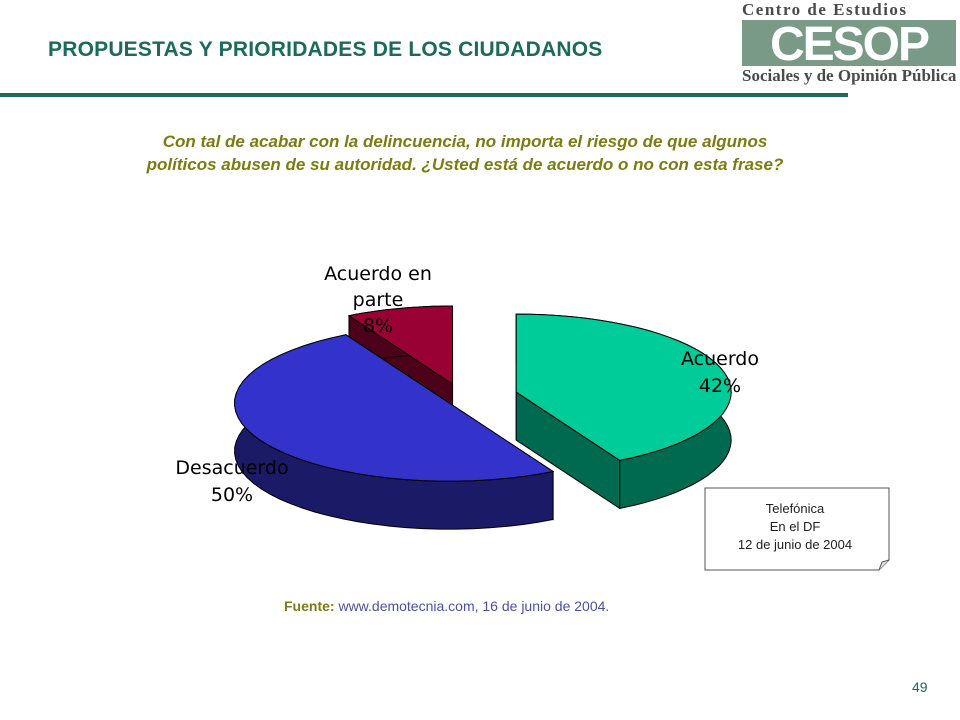  What do you see at coordinates (849, 75) in the screenshot?
I see `logo-bottom-text: Sociales y de Opinión Pública` at bounding box center [849, 75].